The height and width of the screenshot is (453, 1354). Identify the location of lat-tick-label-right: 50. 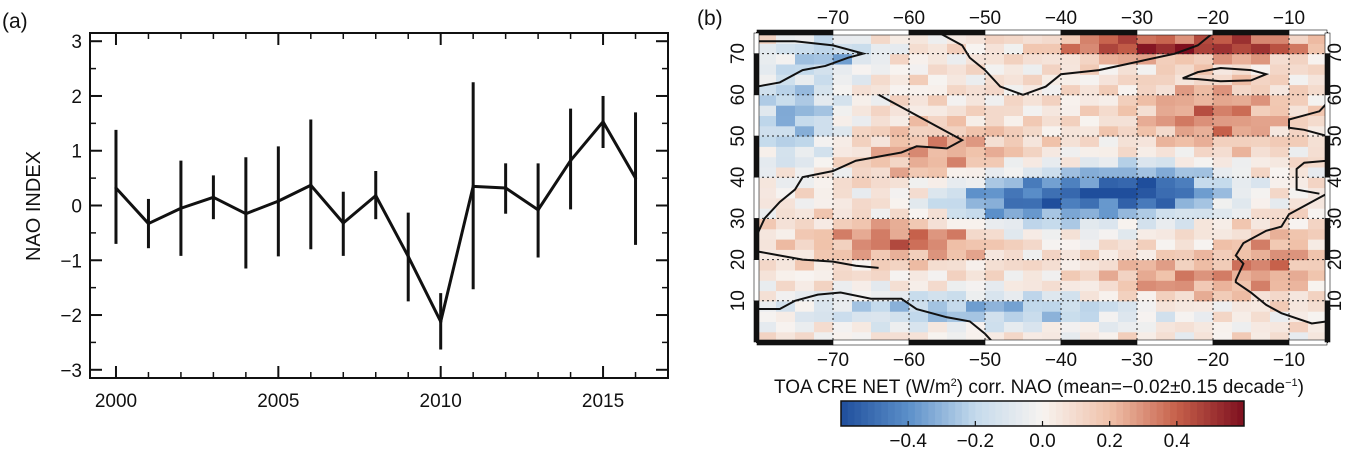
(1335, 135).